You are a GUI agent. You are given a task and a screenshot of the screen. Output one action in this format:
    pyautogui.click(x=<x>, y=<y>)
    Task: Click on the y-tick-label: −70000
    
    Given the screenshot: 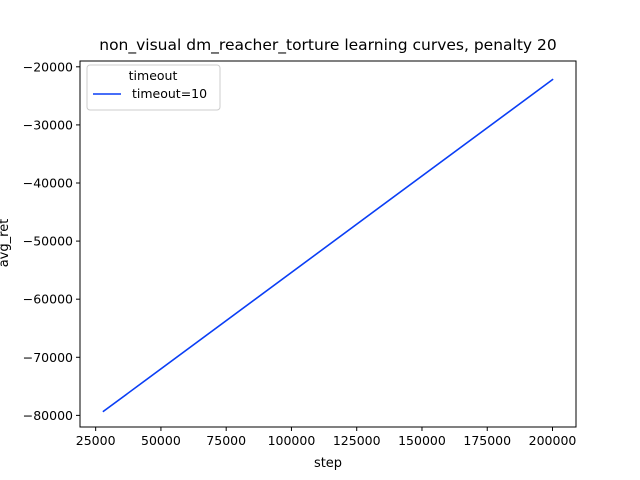 What is the action you would take?
    pyautogui.click(x=48, y=357)
    